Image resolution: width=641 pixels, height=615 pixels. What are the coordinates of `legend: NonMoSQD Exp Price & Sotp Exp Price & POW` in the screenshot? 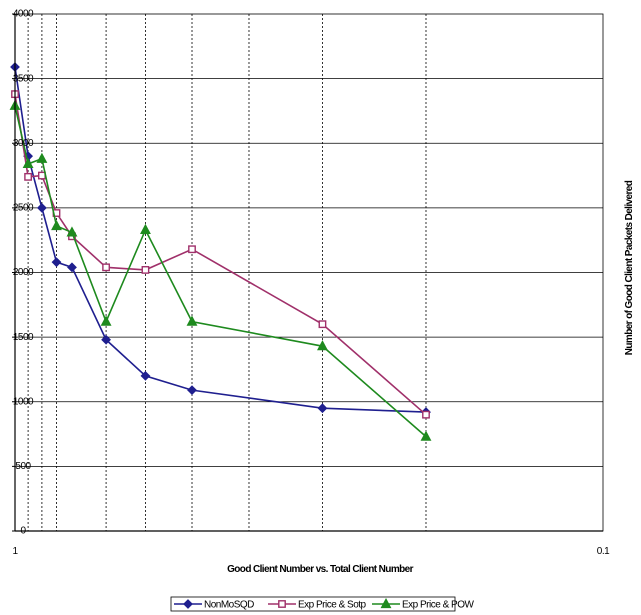 It's located at (322, 604).